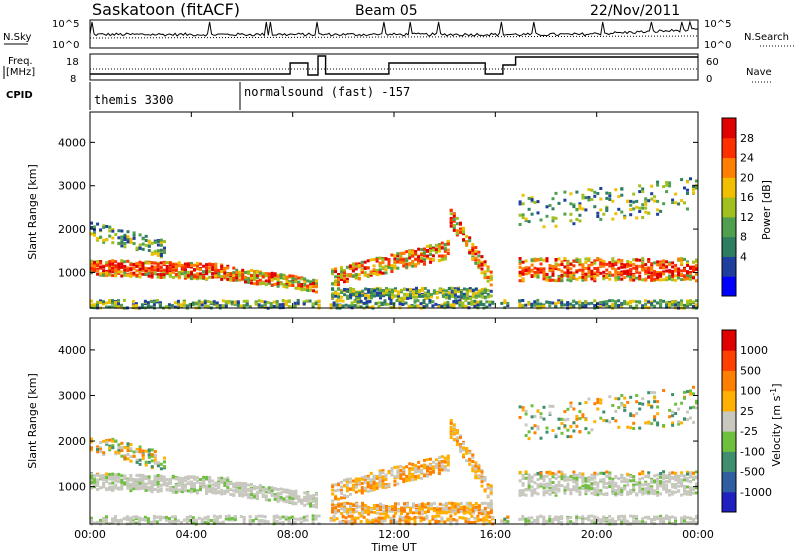 The height and width of the screenshot is (554, 800). I want to click on nsky-tick-top: 10^5, so click(65, 24).